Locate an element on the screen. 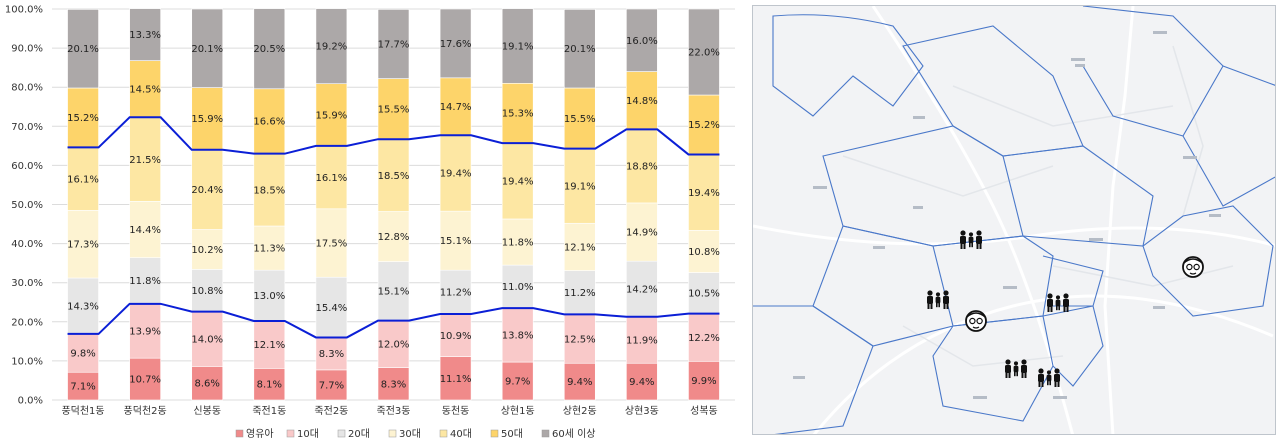 This screenshot has height=446, width=1280. family-icon is located at coordinates (1058, 302).